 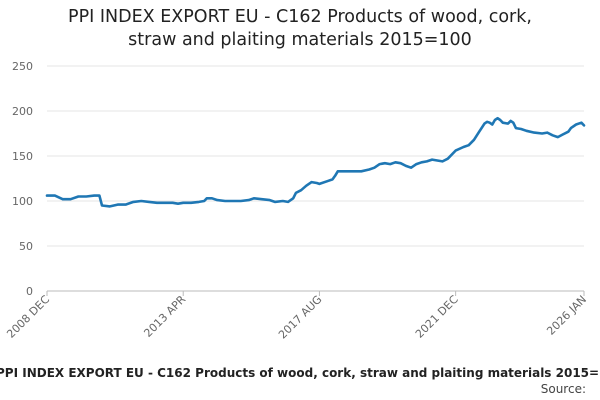 What do you see at coordinates (300, 40) in the screenshot?
I see `chart-title-line-2: straw and plaiting materials 2015=100` at bounding box center [300, 40].